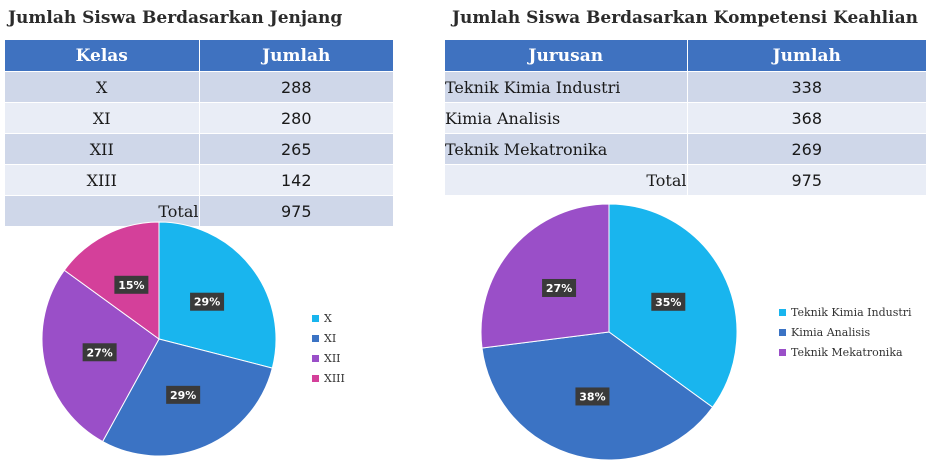 The width and height of the screenshot is (932, 476). I want to click on legend-item-xiii: XIII, so click(328, 378).